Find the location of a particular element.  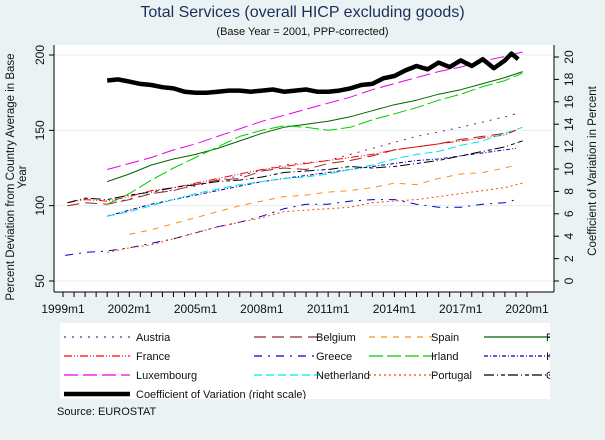

x-tick-label: 2002m1 is located at coordinates (130, 309).